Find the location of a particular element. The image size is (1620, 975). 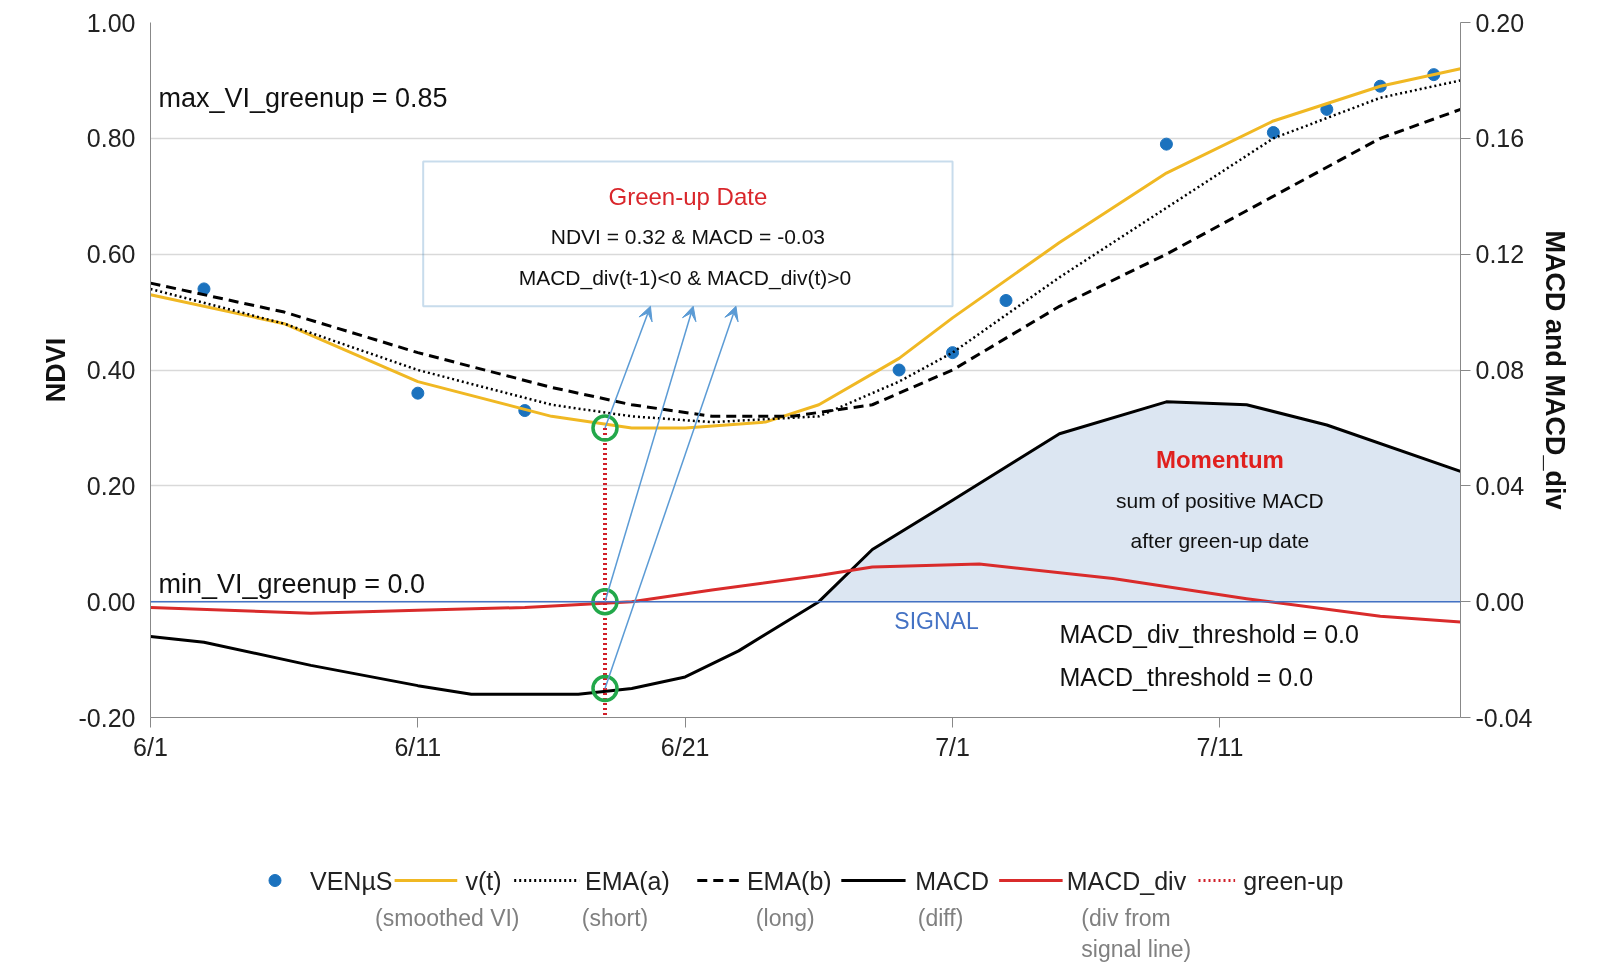

annotation: MACD_div(t-1)<0 & MACD_div(t)>0 is located at coordinates (685, 277).